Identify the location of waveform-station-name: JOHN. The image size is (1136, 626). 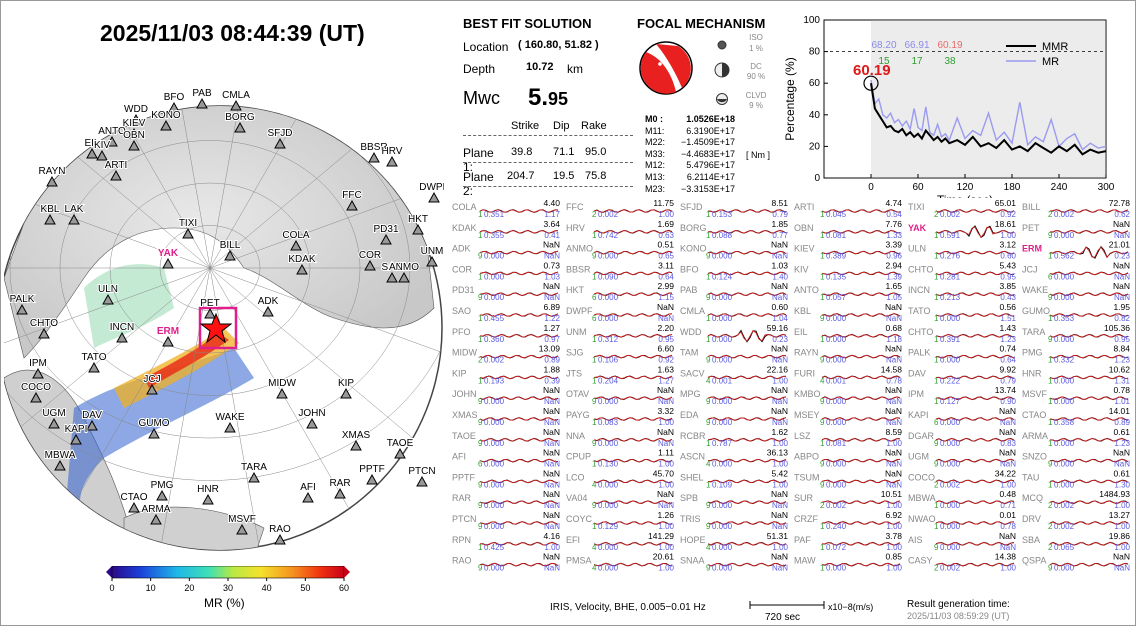
(464, 394).